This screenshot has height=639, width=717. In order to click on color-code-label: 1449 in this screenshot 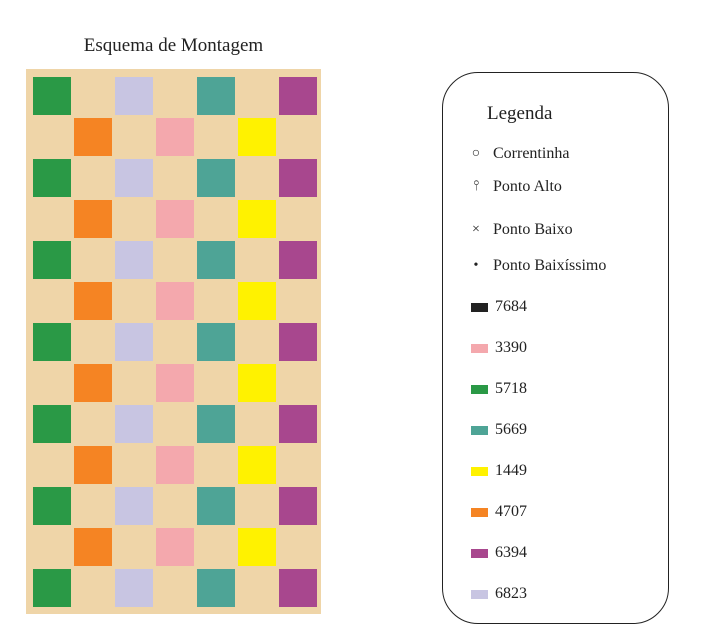, I will do `click(511, 470)`.